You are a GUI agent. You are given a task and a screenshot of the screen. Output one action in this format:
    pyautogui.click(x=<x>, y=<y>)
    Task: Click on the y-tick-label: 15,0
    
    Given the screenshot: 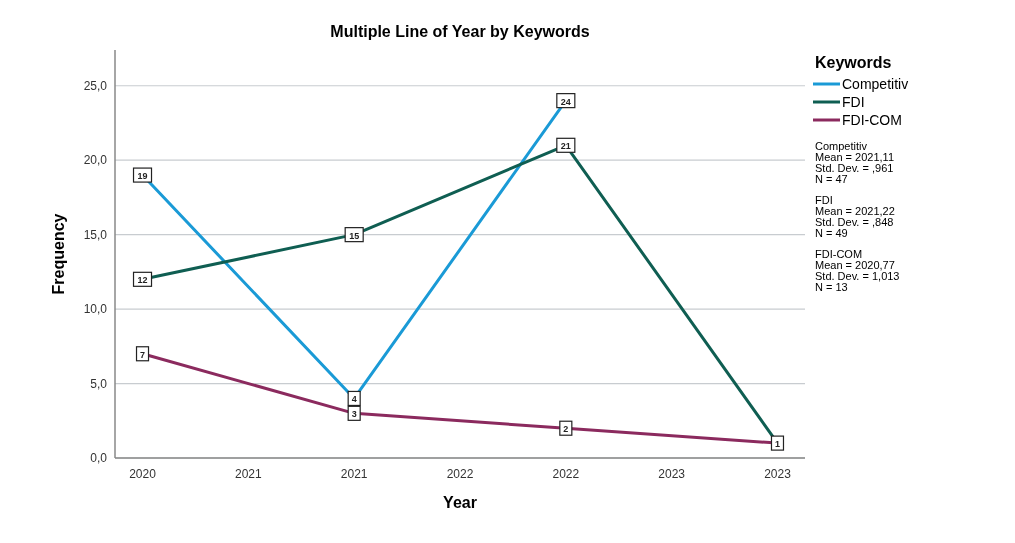 What is the action you would take?
    pyautogui.click(x=95, y=234)
    